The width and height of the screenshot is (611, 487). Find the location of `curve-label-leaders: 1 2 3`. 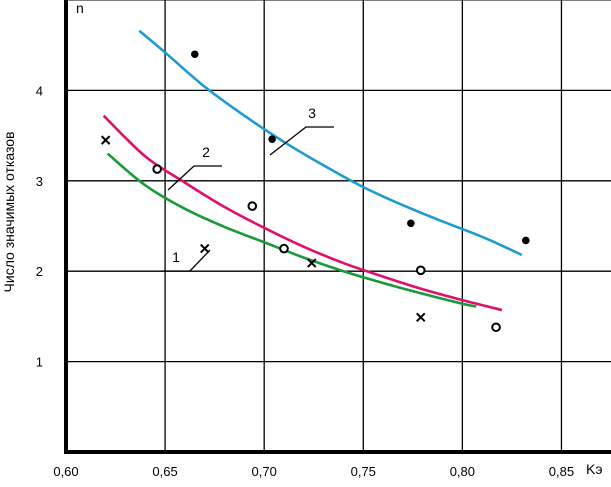

curve-label-leaders: 1 2 3 is located at coordinates (248, 188).